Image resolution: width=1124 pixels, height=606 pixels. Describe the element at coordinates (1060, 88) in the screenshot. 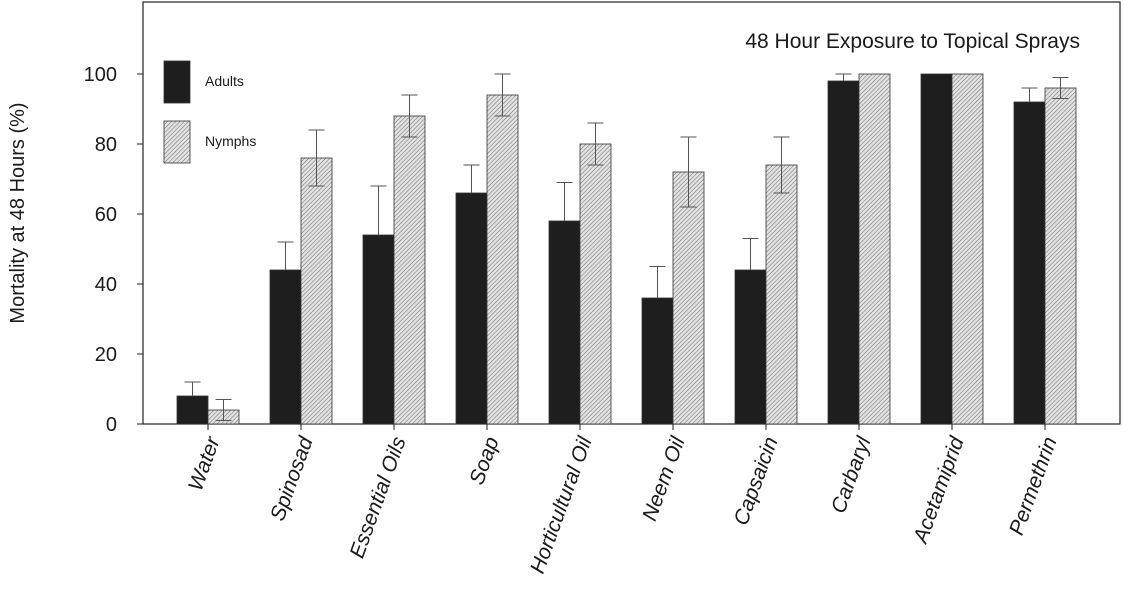

I see `error-bar-nymphs-permethrin` at that location.